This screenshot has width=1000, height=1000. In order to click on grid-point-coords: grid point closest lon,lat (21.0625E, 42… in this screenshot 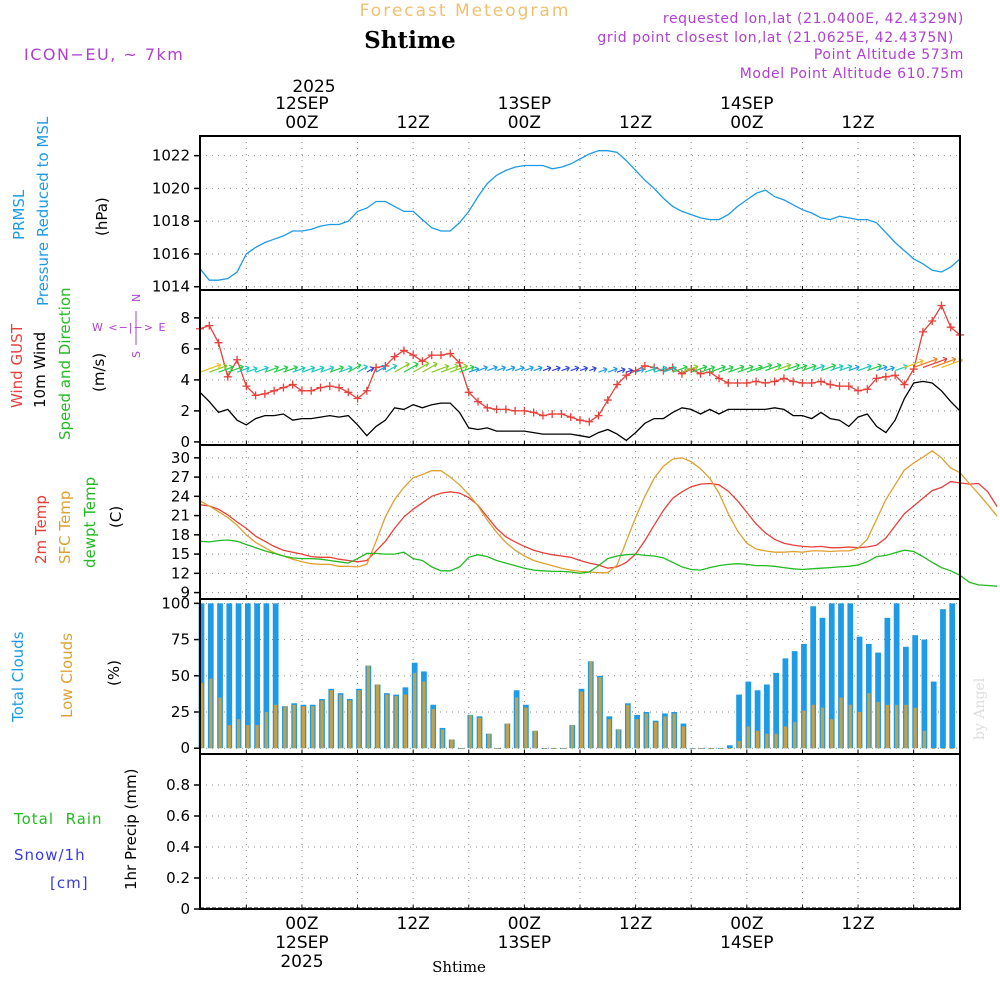, I will do `click(775, 38)`.